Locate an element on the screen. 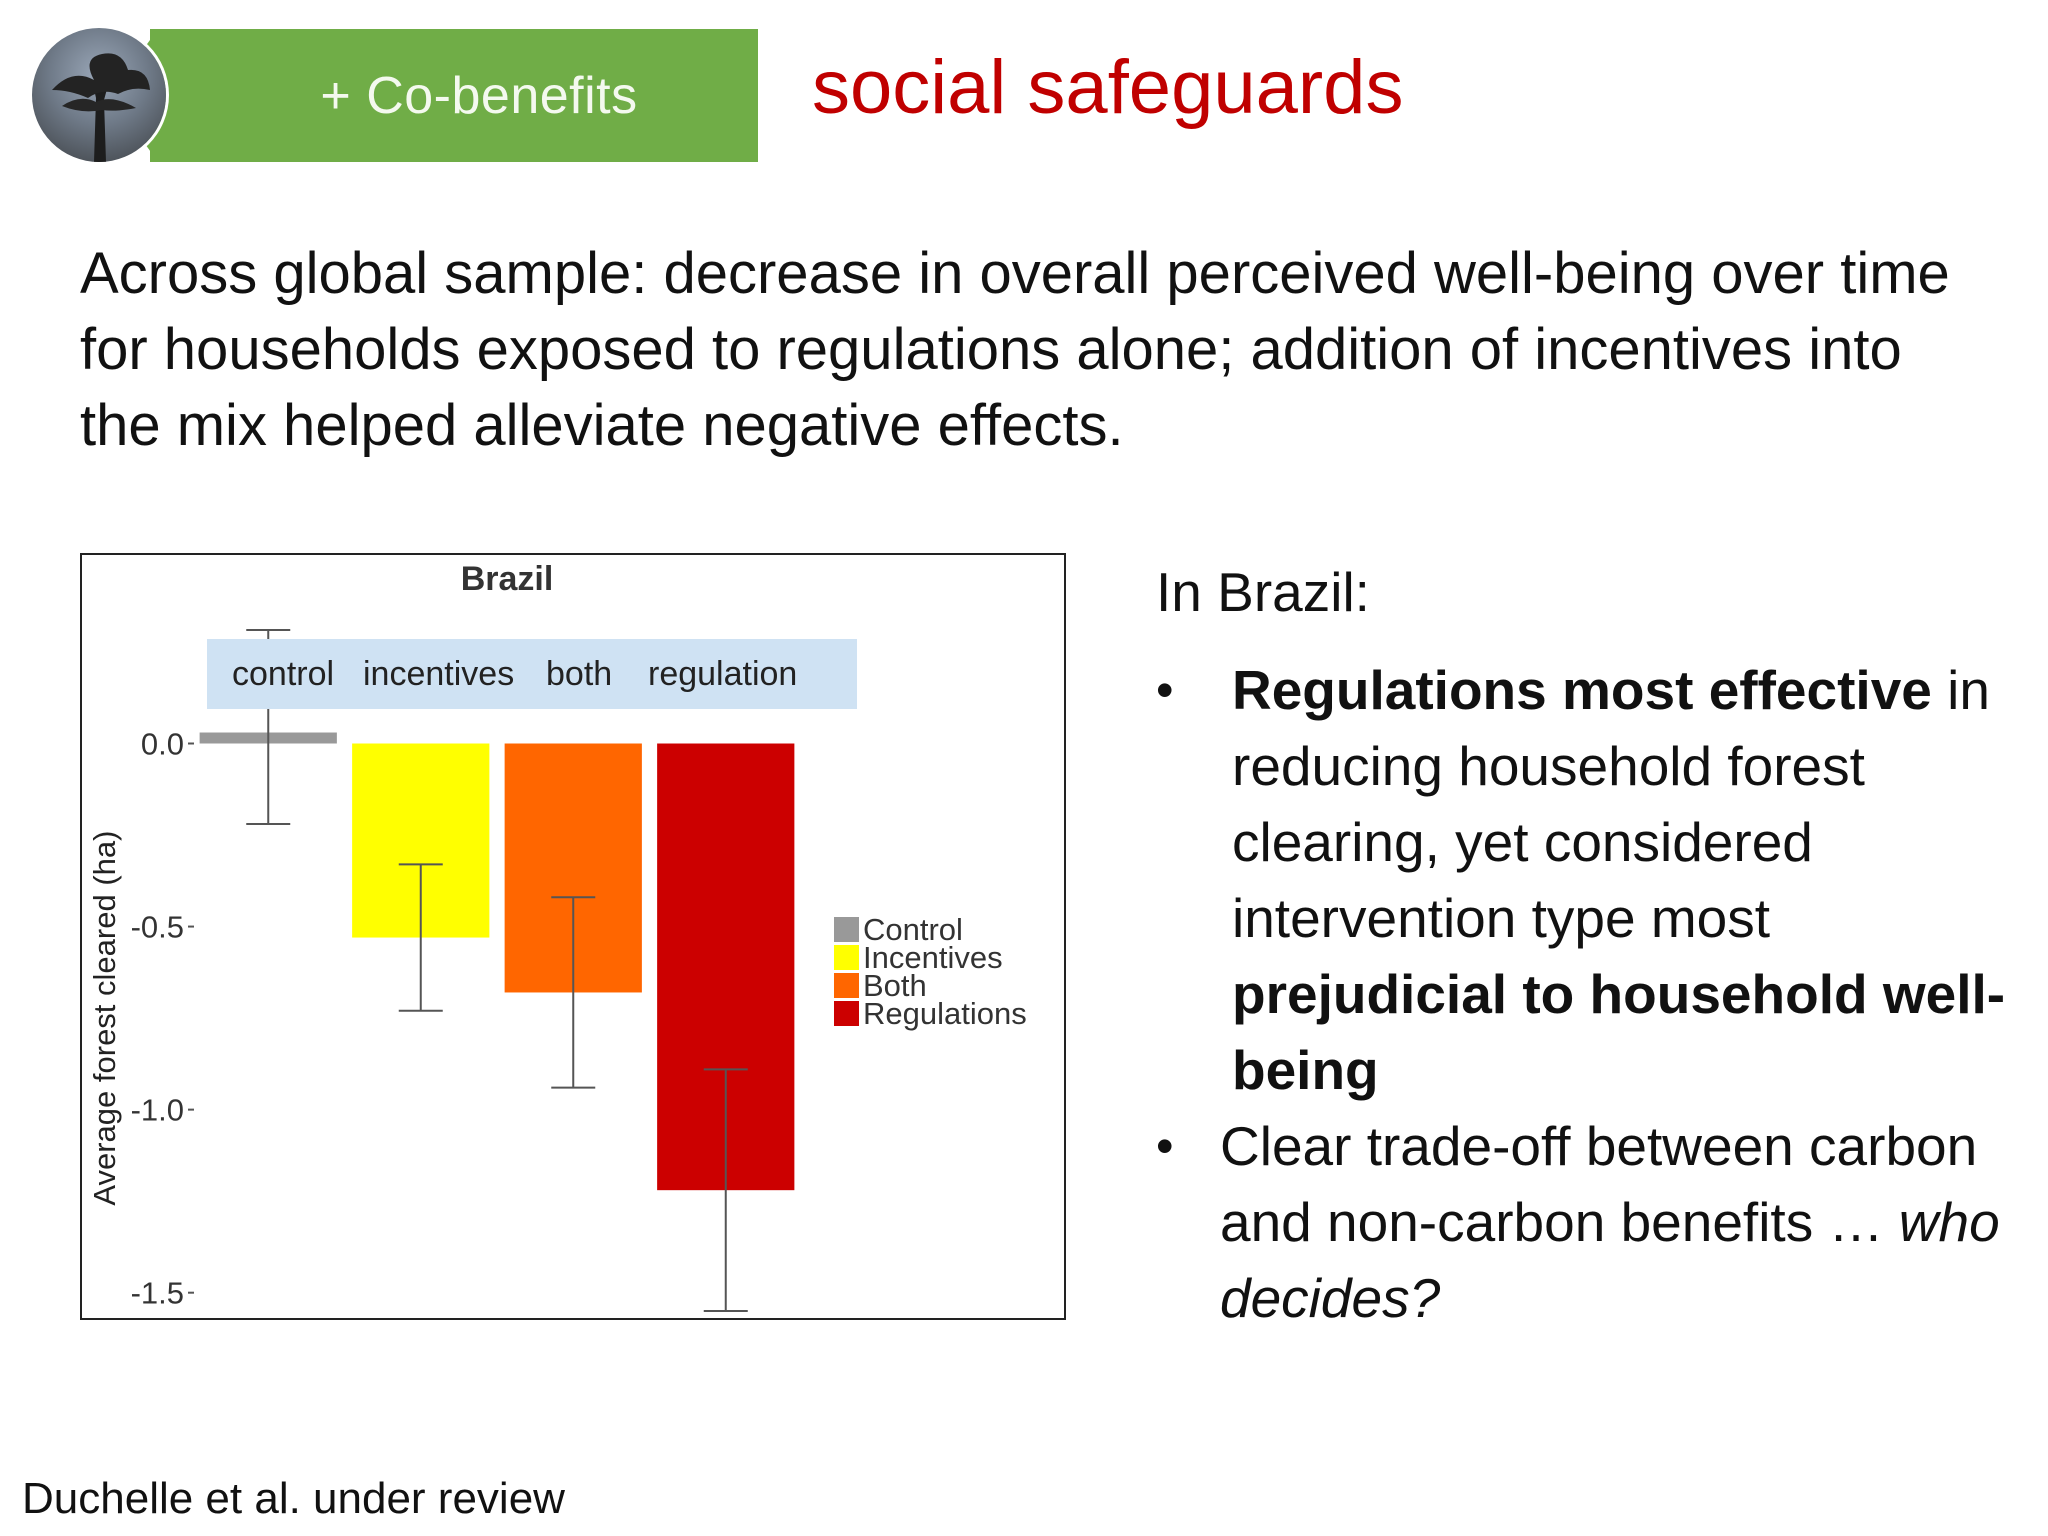 Image resolution: width=2048 pixels, height=1536 pixels. brazil-lead: In Brazil: is located at coordinates (1263, 592).